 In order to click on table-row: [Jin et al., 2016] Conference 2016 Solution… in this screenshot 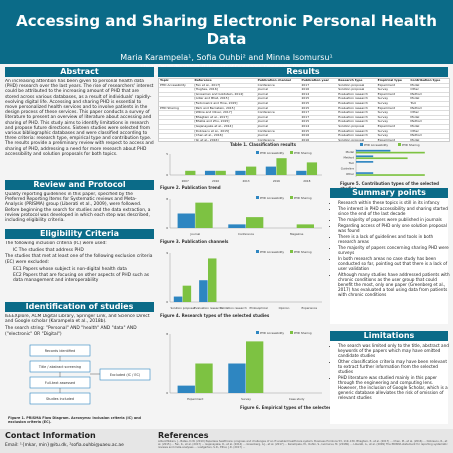, I will do `click(304, 139)`.